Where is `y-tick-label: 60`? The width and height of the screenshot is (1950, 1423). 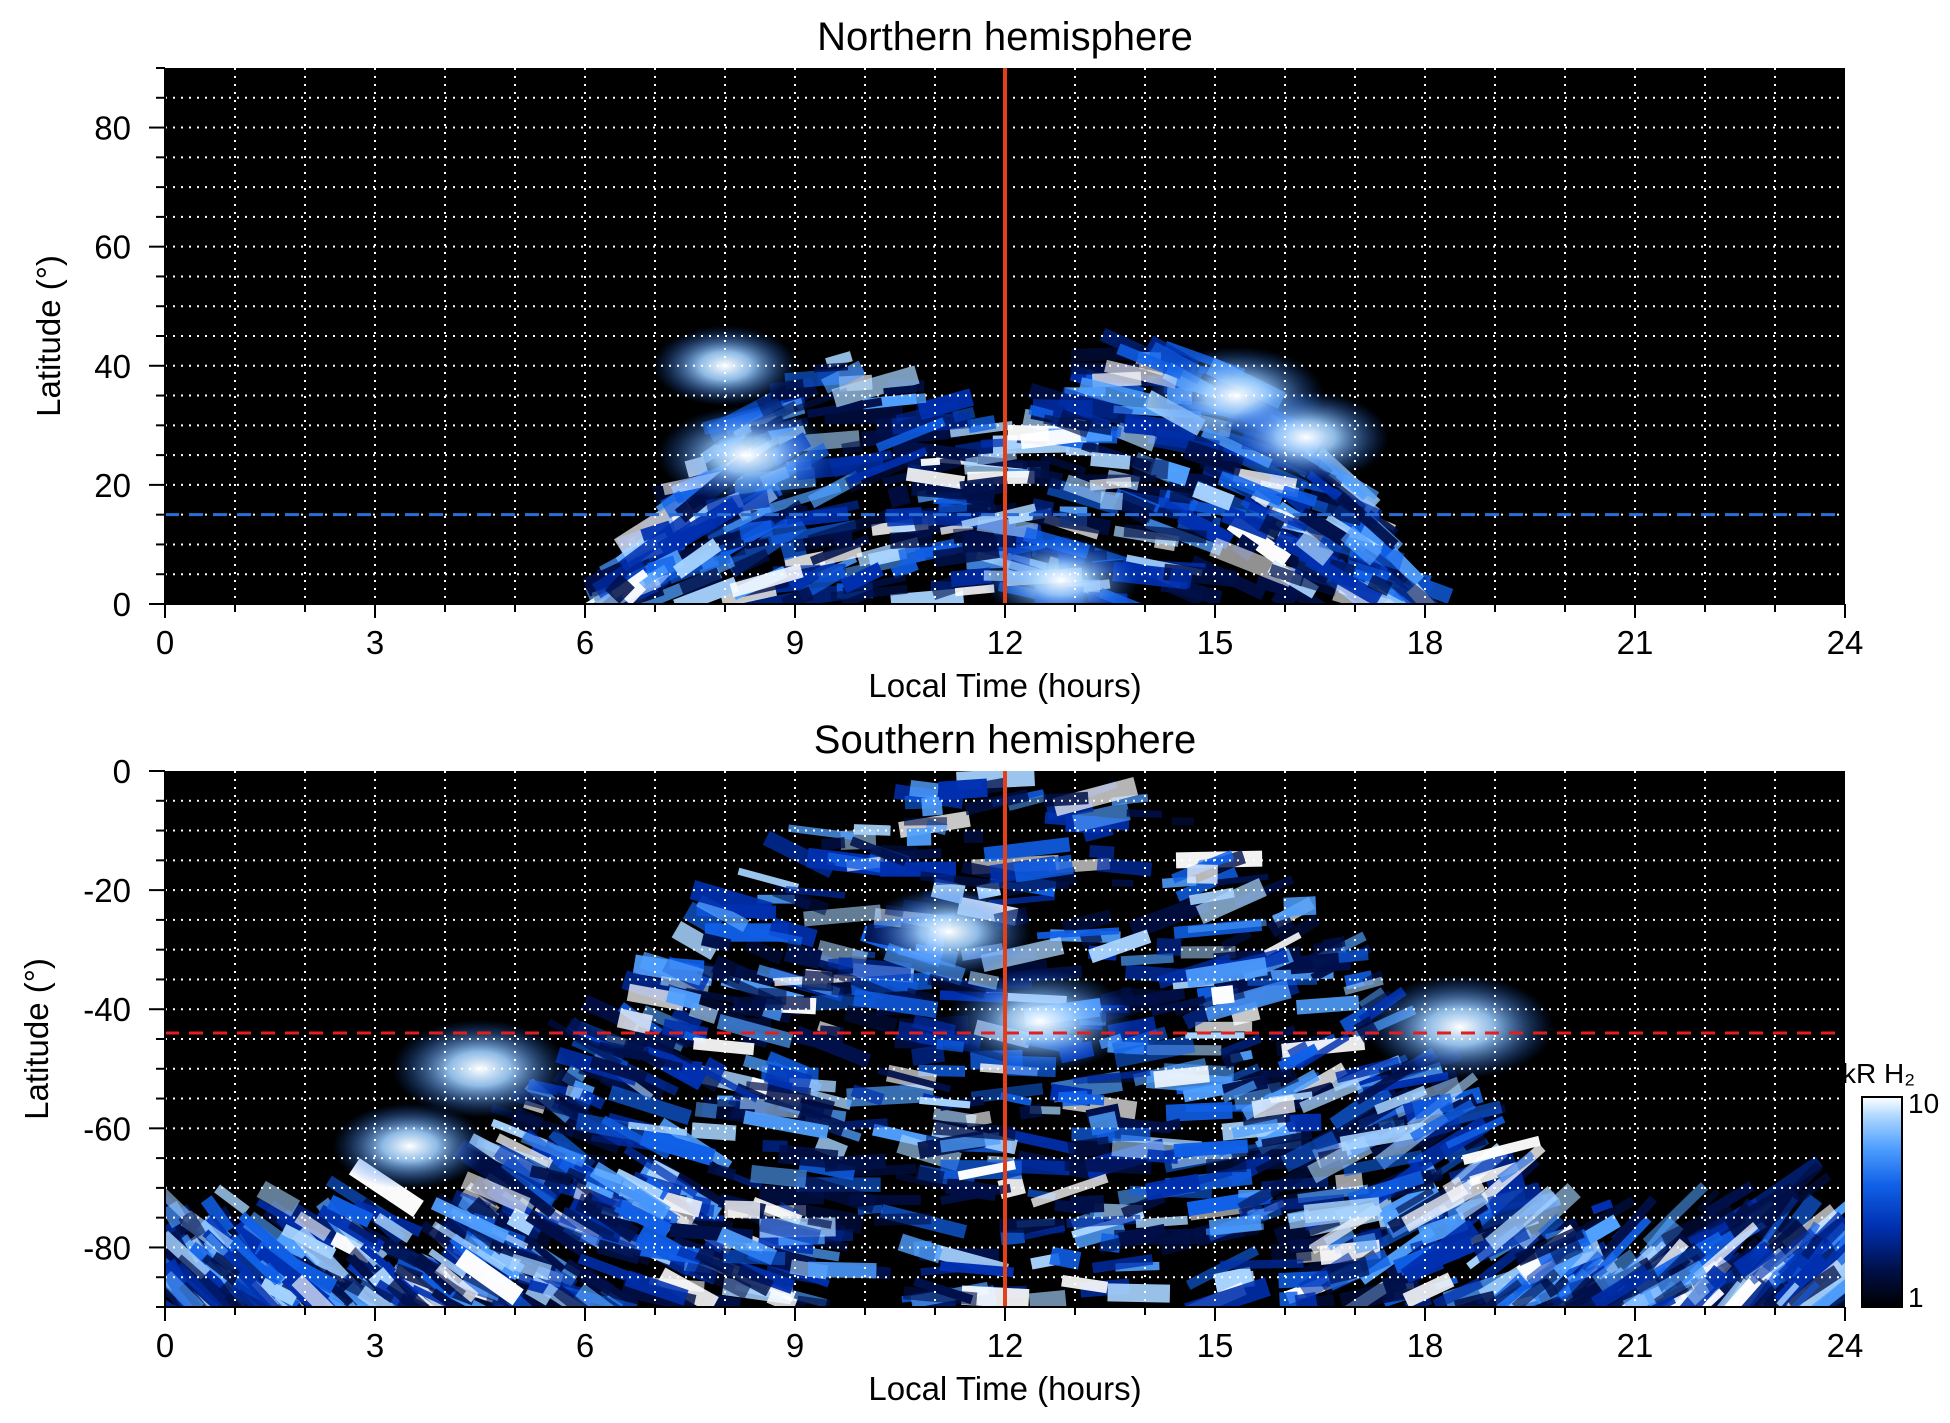 y-tick-label: 60 is located at coordinates (112, 247).